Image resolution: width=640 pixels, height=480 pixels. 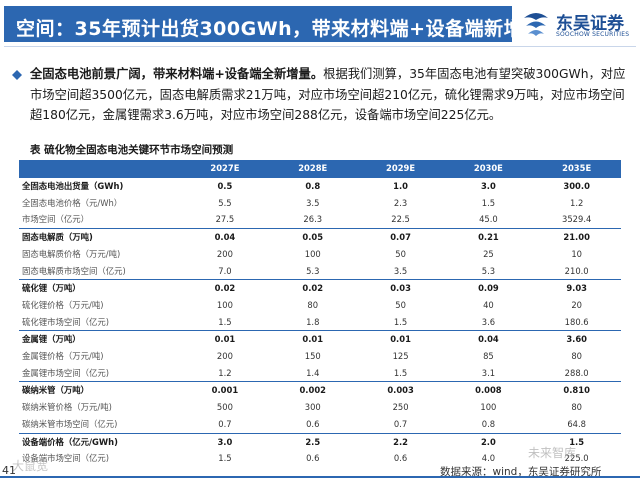 I want to click on value-cell: 250, so click(x=400, y=407).